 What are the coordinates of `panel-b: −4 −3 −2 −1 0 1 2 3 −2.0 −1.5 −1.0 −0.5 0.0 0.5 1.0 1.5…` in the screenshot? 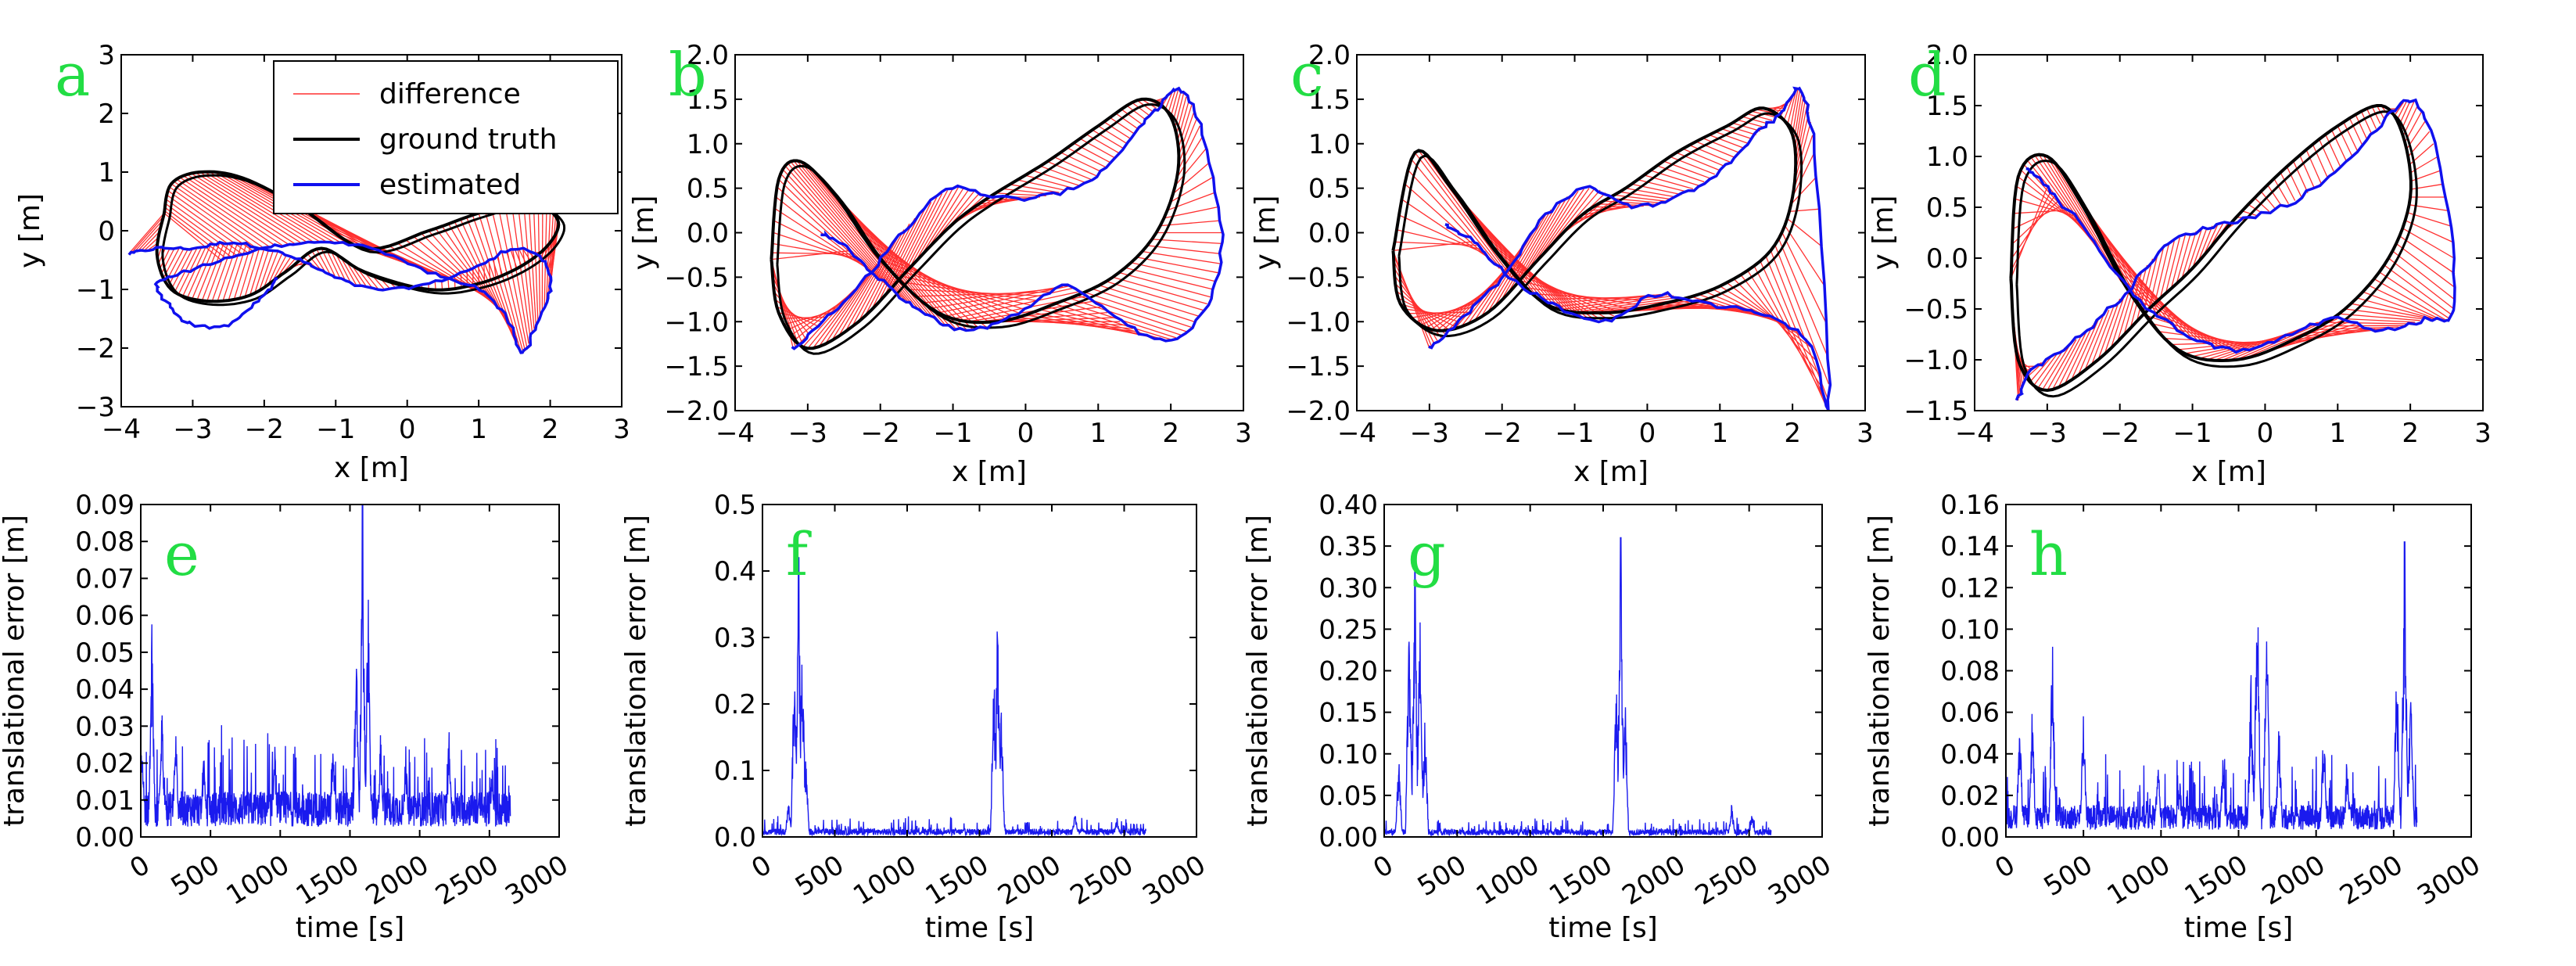 It's located at (940, 264).